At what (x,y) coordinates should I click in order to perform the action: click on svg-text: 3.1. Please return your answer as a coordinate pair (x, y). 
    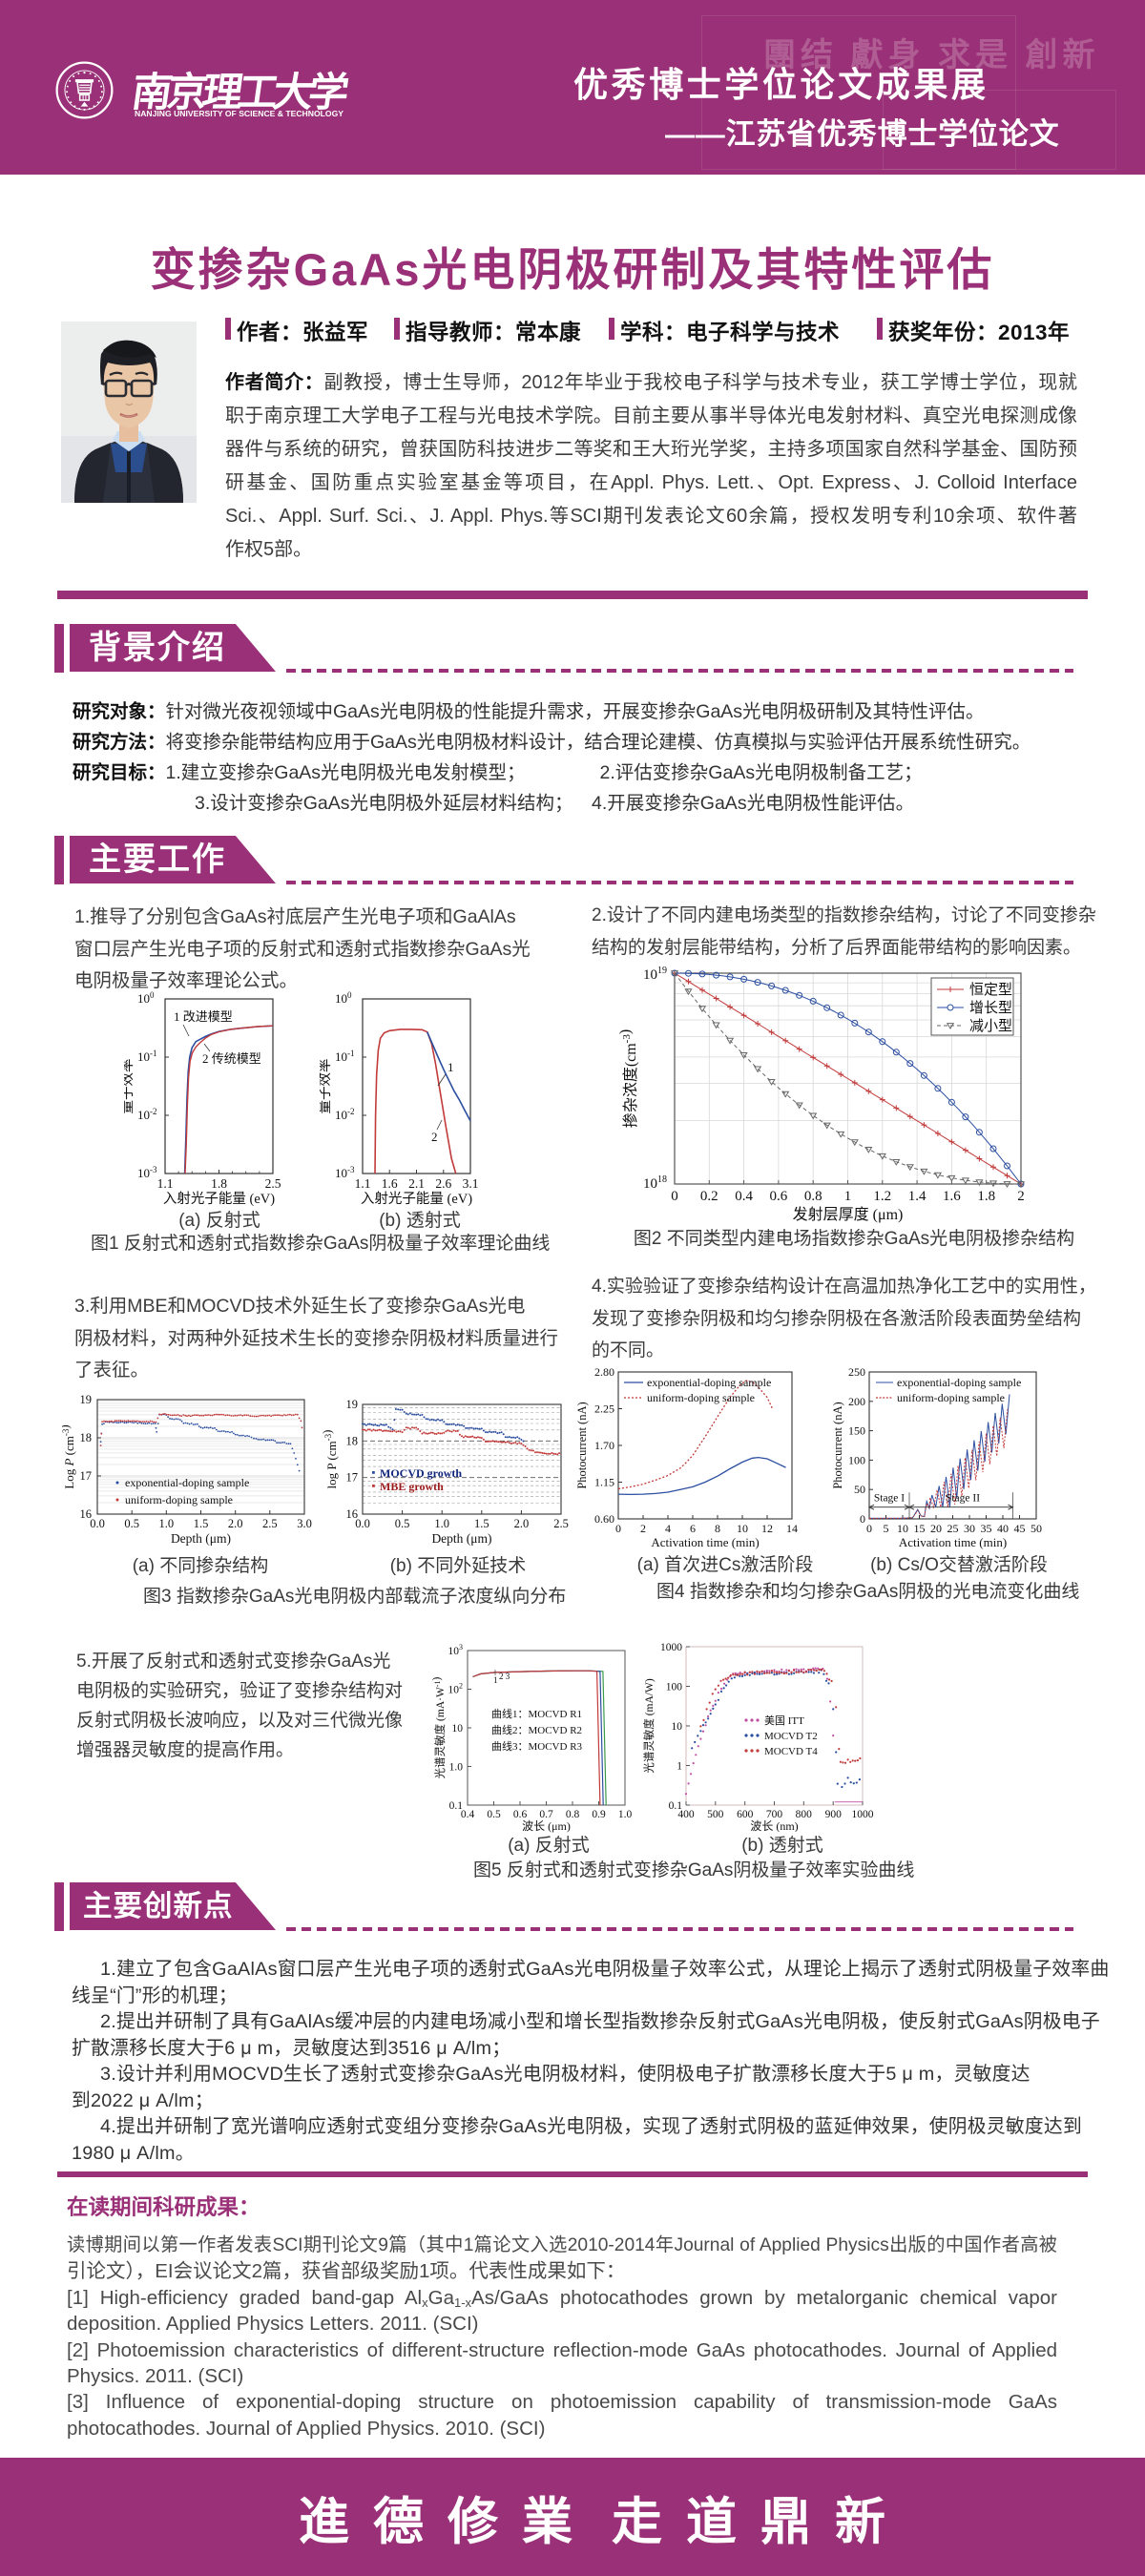
    Looking at the image, I should click on (471, 1183).